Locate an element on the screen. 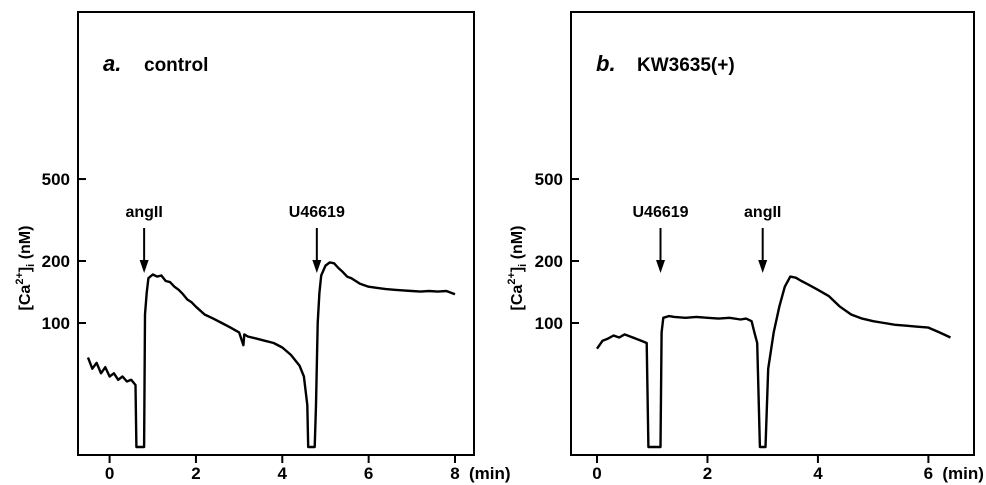  x-tick-label: 8 is located at coordinates (454, 473).